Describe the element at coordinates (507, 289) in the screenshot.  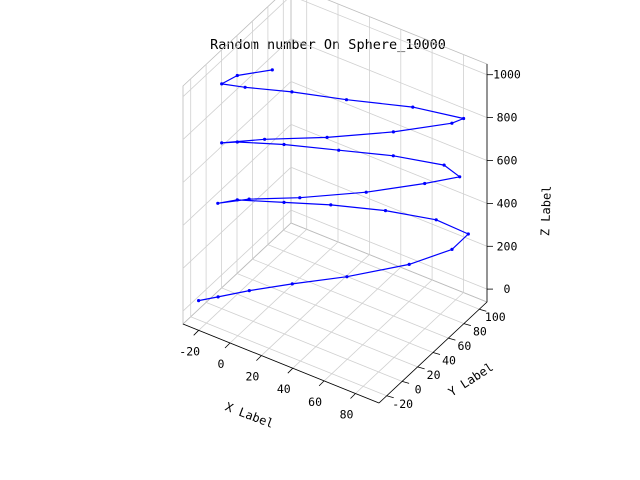
I see `z-tick-label: 0` at that location.